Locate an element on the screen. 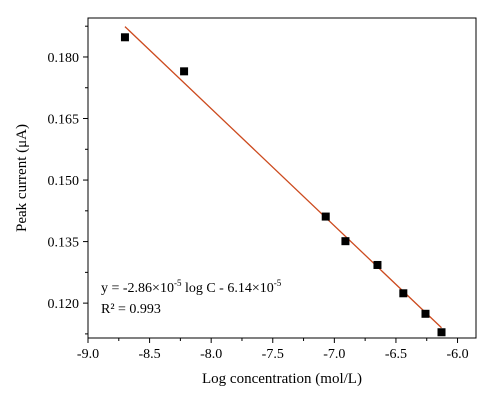 The width and height of the screenshot is (500, 400). y-tick-label: 0.150 is located at coordinates (64, 181).